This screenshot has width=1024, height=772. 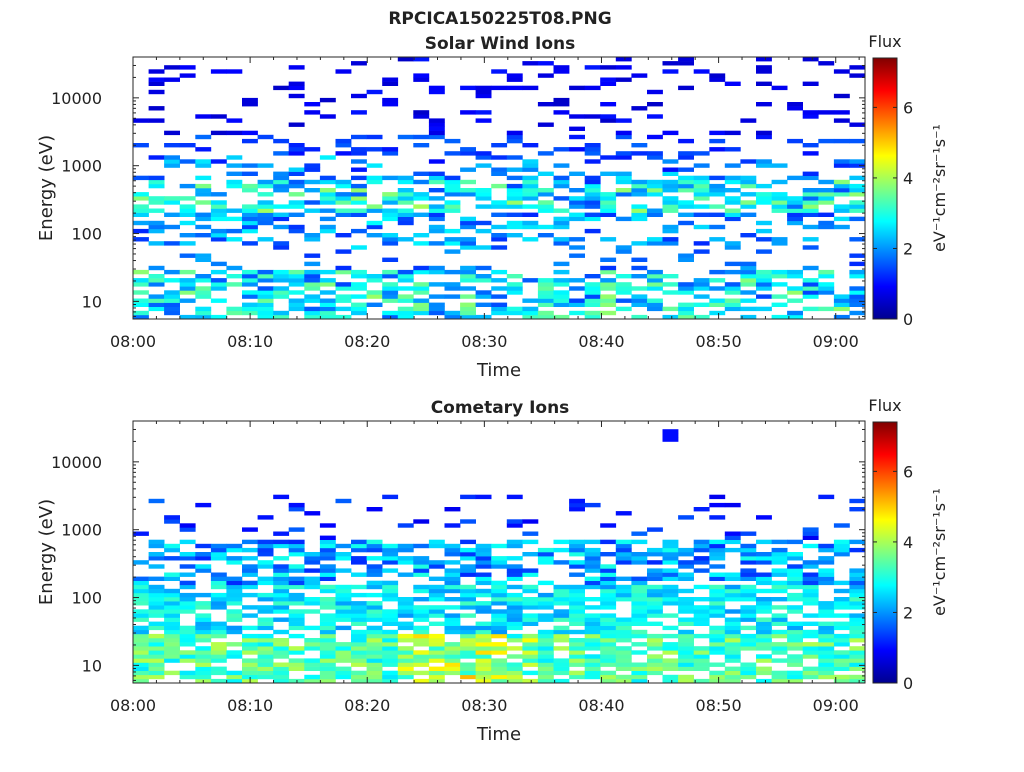 What do you see at coordinates (908, 612) in the screenshot?
I see `colorbar-tick-label: 2` at bounding box center [908, 612].